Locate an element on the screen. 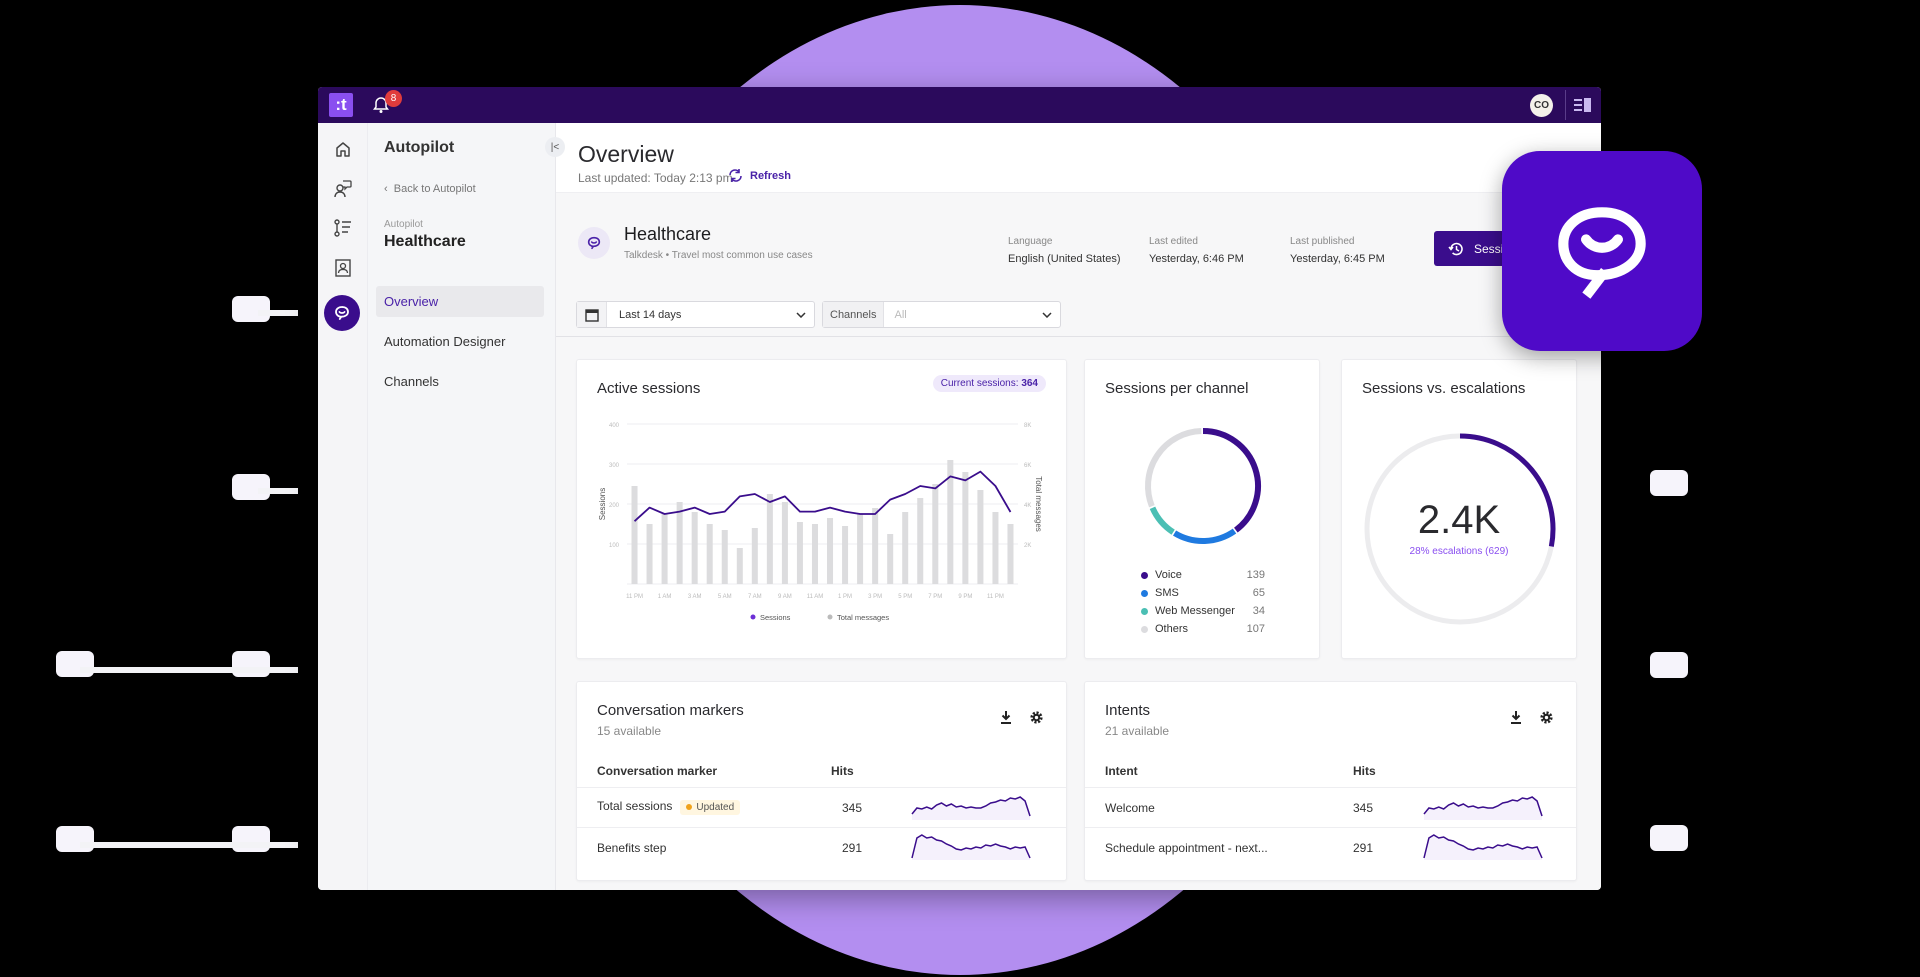  nav-item-channels: Channels is located at coordinates (411, 381).